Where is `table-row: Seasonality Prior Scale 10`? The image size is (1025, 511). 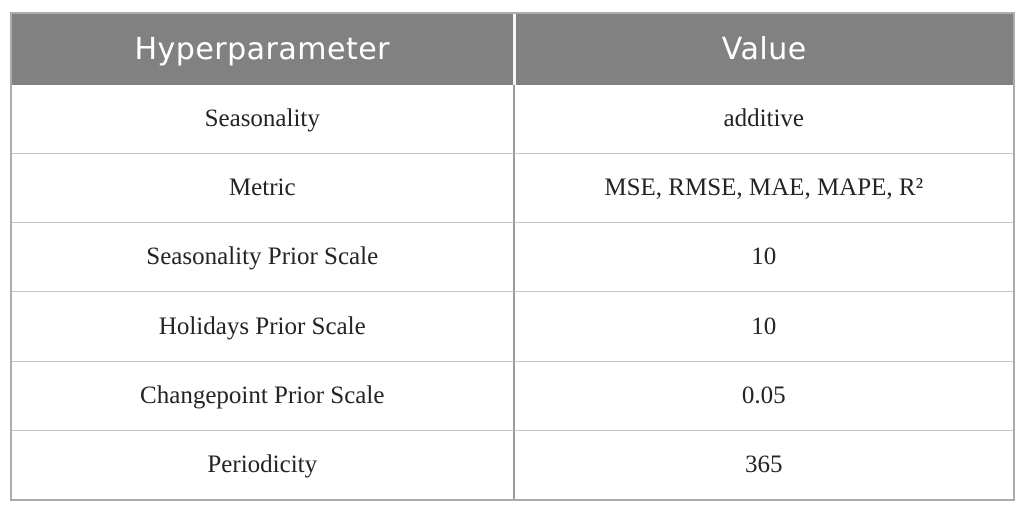 table-row: Seasonality Prior Scale 10 is located at coordinates (512, 257).